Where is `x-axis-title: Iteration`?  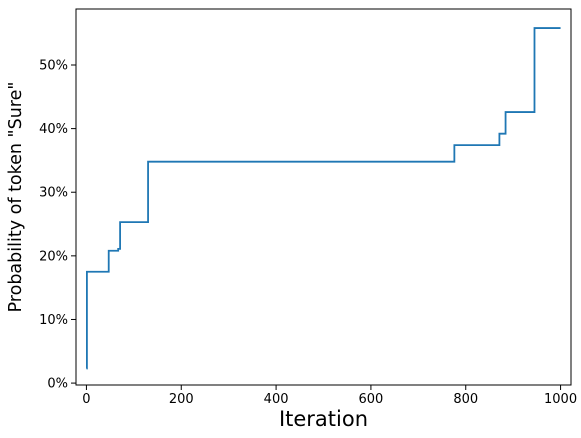 x-axis-title: Iteration is located at coordinates (323, 419).